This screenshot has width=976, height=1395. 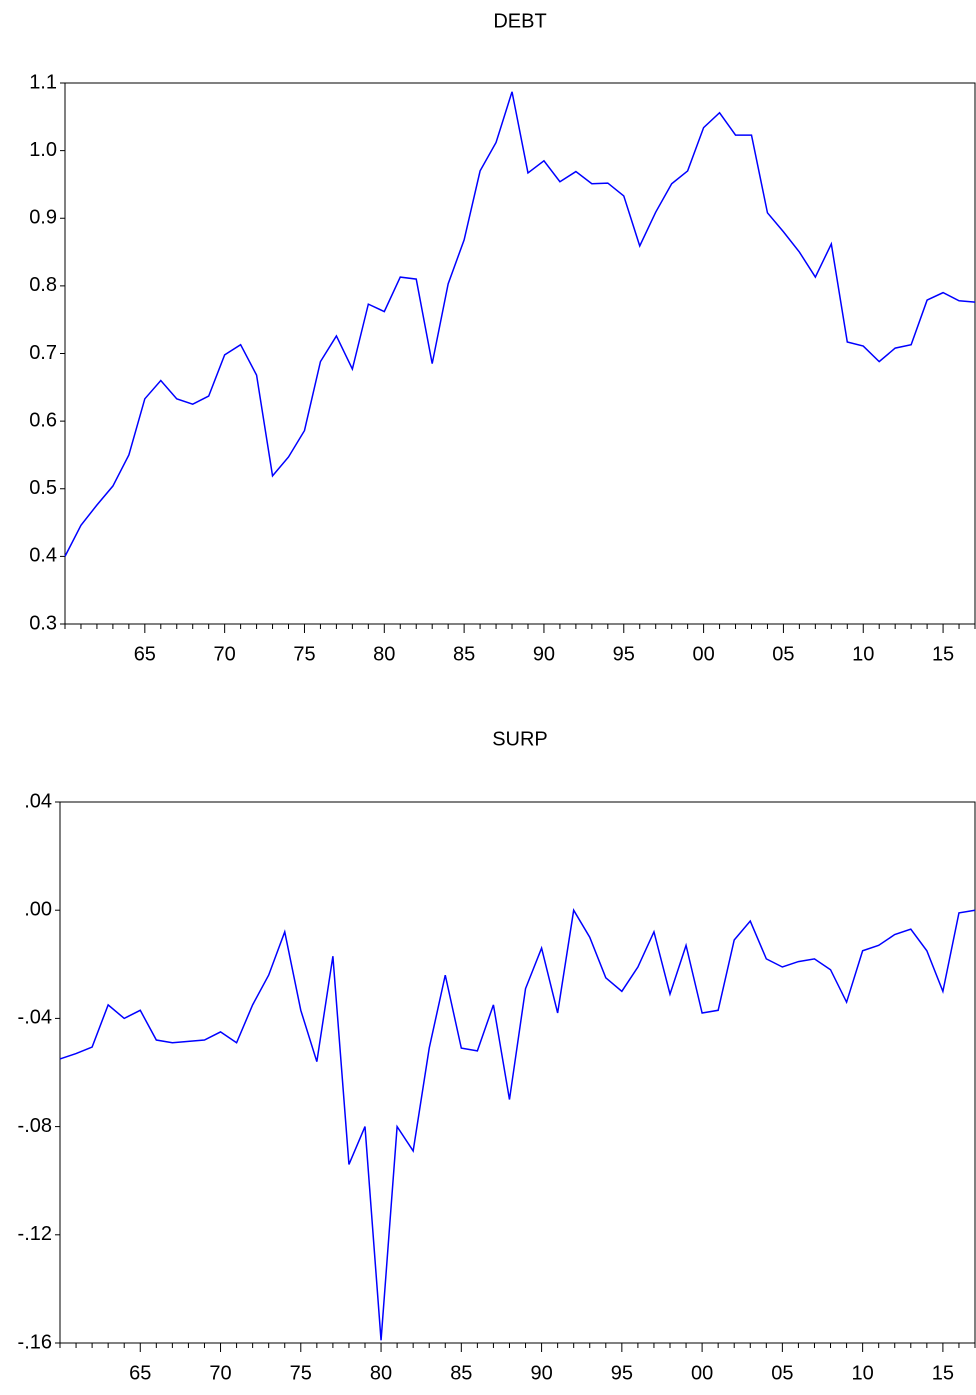 I want to click on y-tick-label: -.08, so click(x=35, y=1126).